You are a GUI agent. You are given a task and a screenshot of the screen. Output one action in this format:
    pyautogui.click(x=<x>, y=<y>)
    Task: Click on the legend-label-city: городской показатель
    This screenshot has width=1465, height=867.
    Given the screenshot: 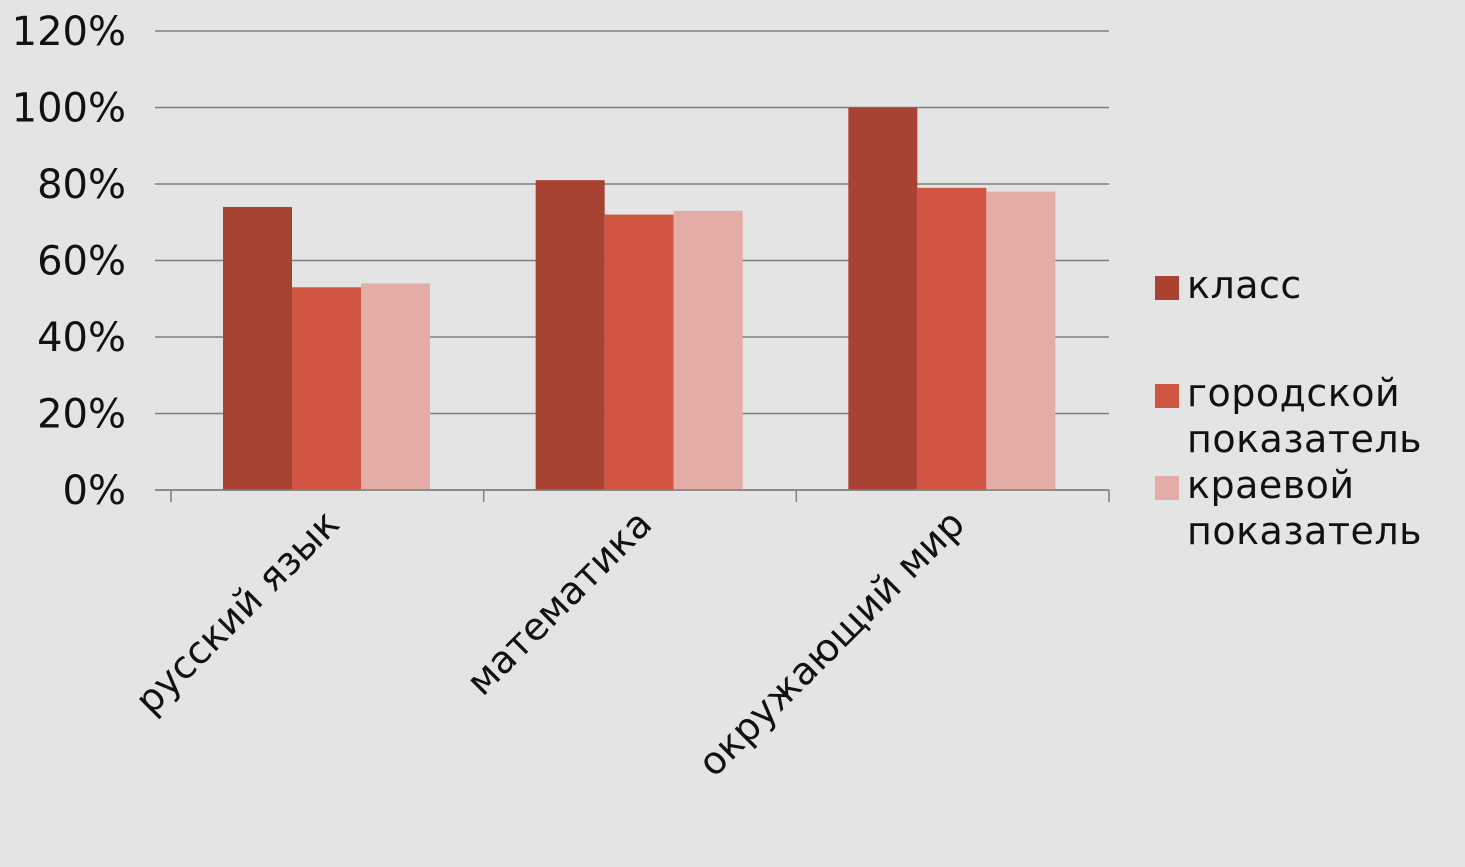 What is the action you would take?
    pyautogui.click(x=1305, y=416)
    